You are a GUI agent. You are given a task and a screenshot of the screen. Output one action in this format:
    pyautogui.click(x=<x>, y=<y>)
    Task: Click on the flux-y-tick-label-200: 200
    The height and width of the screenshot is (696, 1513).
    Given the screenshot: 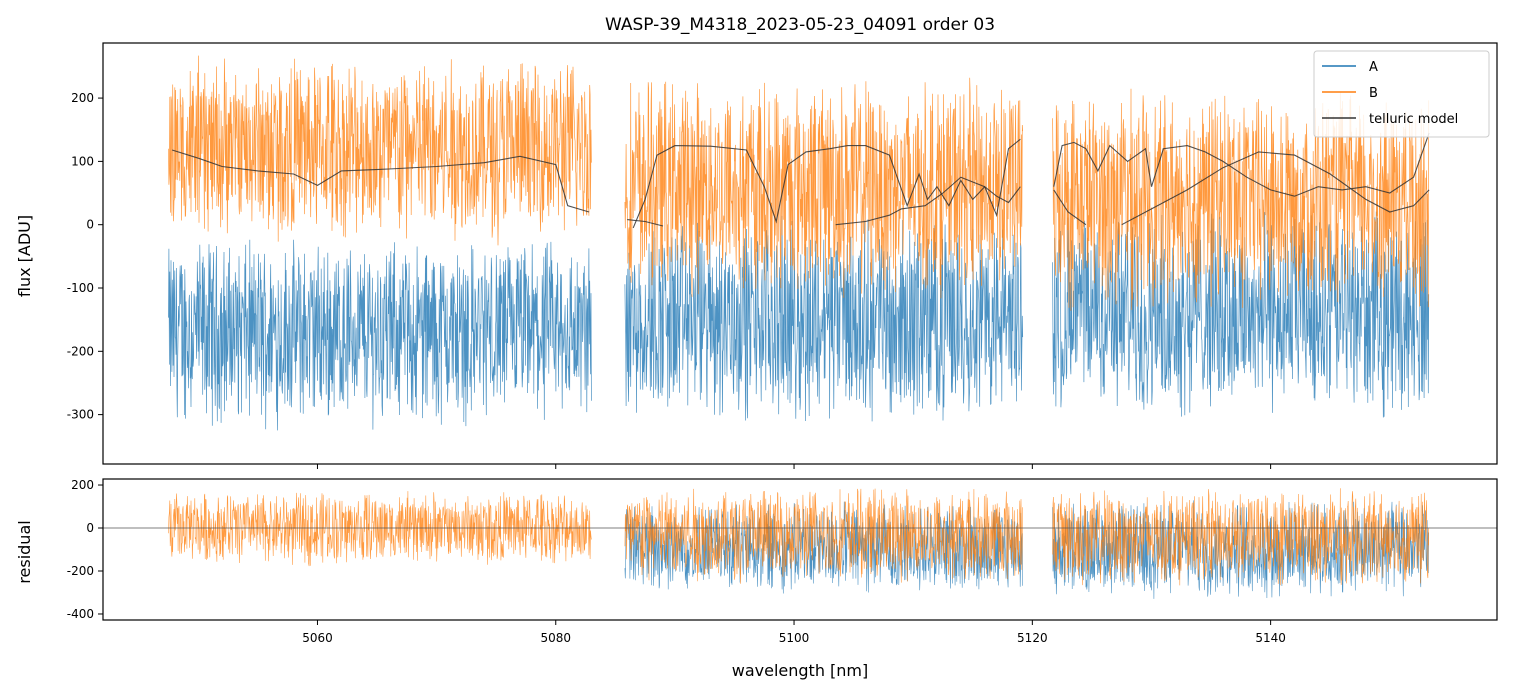 What is the action you would take?
    pyautogui.click(x=82, y=98)
    